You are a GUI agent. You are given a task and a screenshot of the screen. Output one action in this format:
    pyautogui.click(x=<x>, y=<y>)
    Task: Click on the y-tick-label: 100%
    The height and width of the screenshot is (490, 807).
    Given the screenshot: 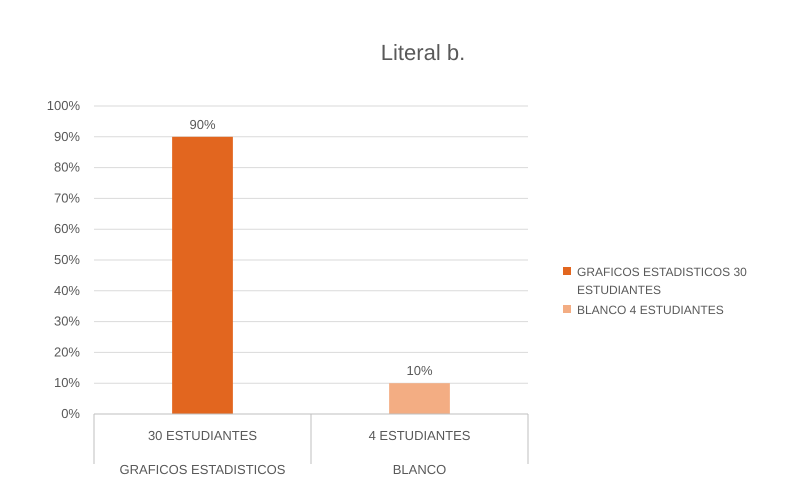 What is the action you would take?
    pyautogui.click(x=63, y=105)
    